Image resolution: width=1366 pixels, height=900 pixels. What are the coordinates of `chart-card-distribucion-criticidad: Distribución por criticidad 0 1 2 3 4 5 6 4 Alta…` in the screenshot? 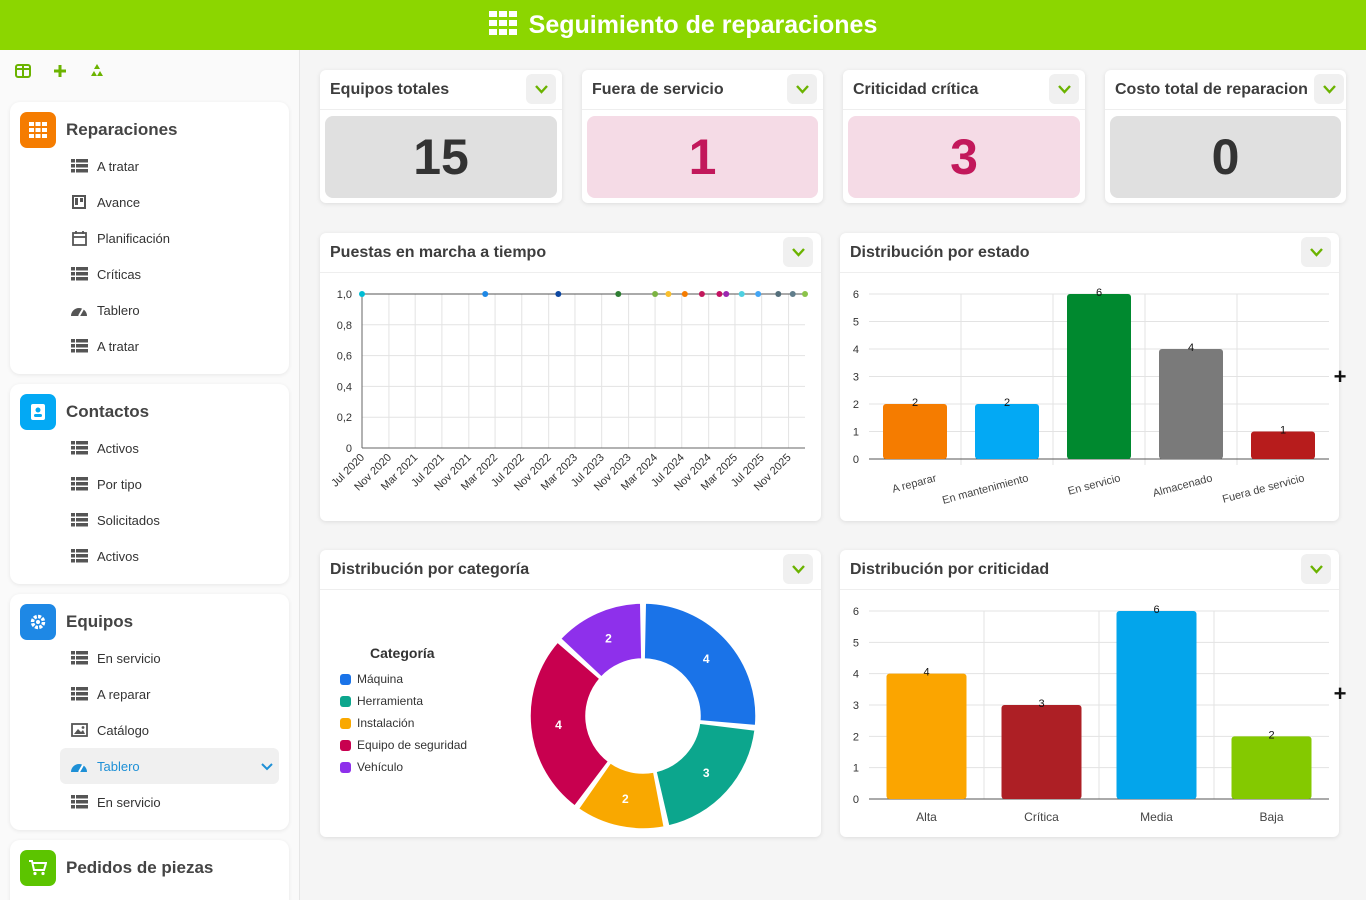 It's located at (1089, 693).